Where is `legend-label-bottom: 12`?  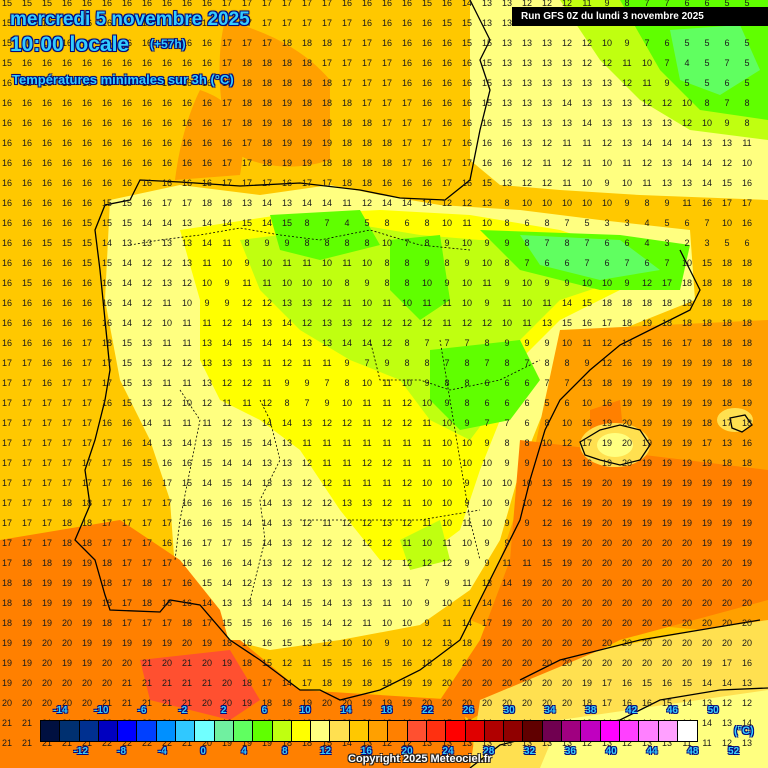
legend-label-bottom: 12 is located at coordinates (326, 751).